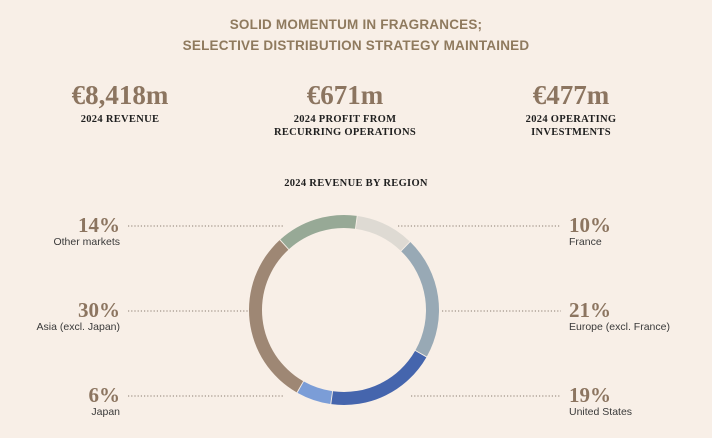  What do you see at coordinates (585, 242) in the screenshot?
I see `region-label-france: France` at bounding box center [585, 242].